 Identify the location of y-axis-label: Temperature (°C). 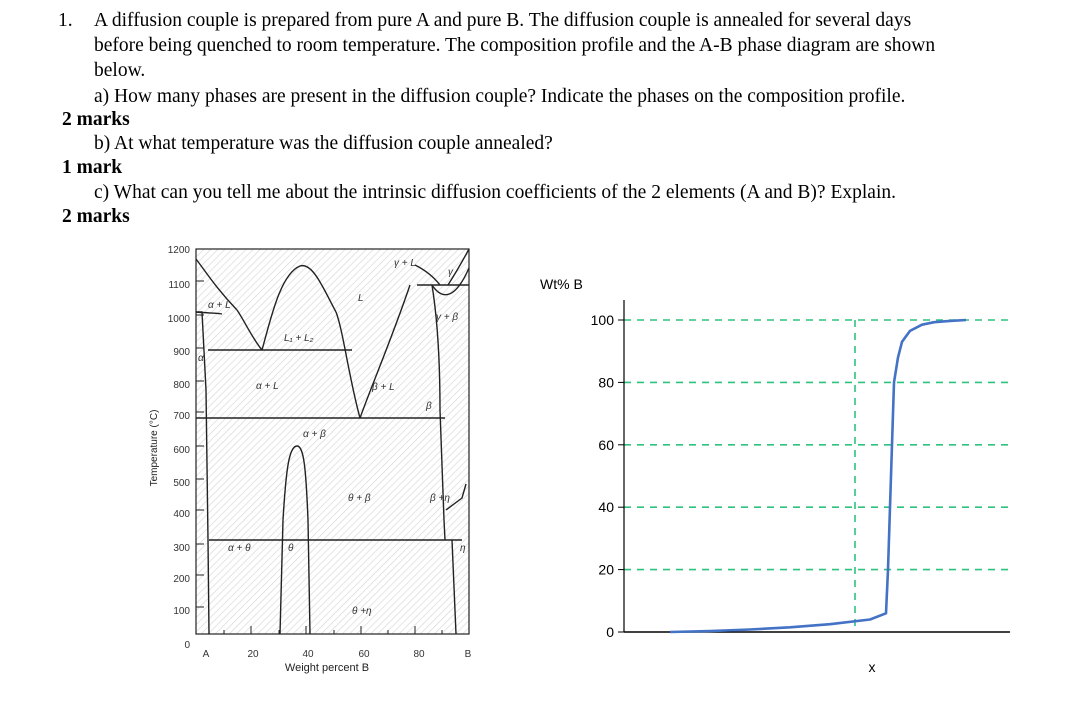
(154, 448).